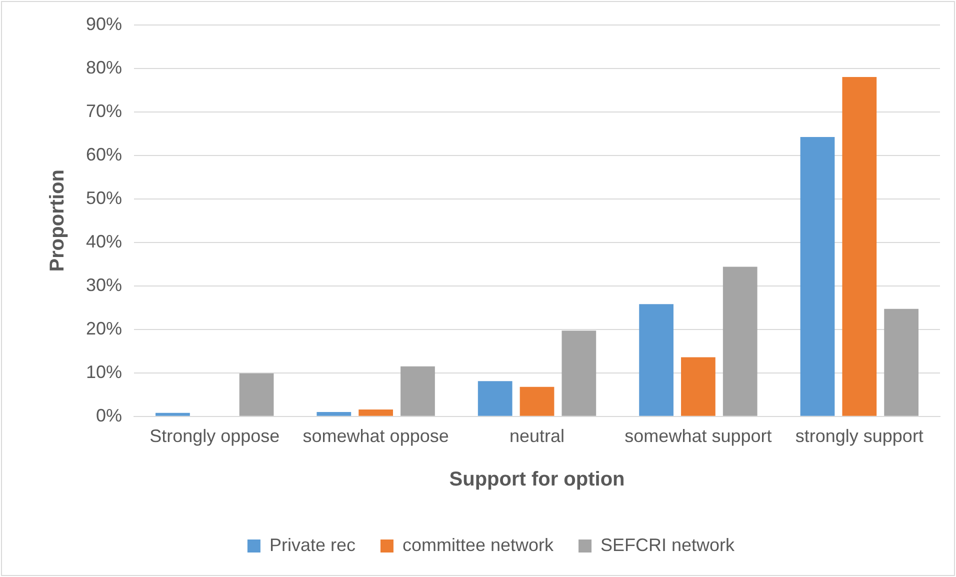 The height and width of the screenshot is (577, 956). What do you see at coordinates (109, 415) in the screenshot?
I see `y-tick-label: 0%` at bounding box center [109, 415].